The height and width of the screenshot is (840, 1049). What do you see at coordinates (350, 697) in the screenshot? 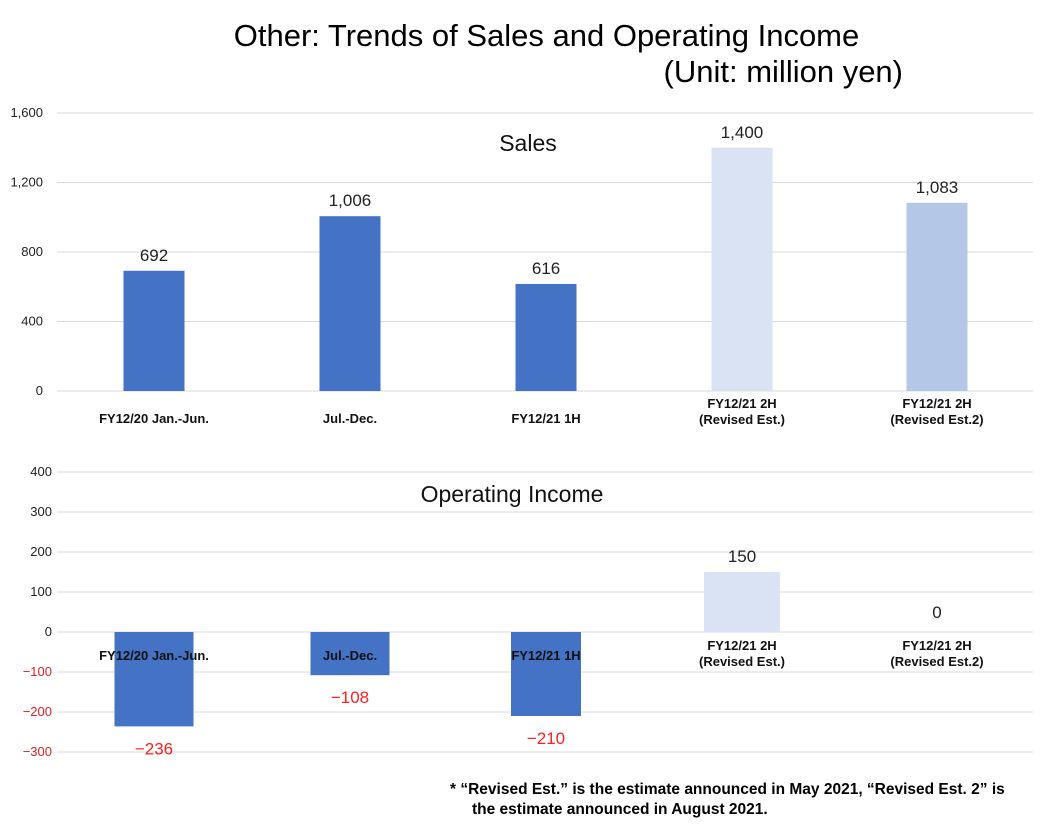
I see `opinc-data-label: −108` at bounding box center [350, 697].